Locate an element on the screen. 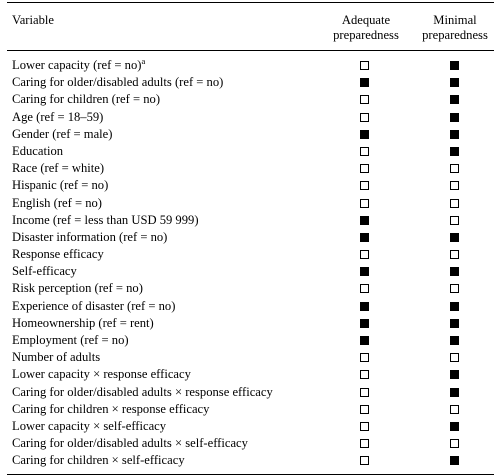  row-label-text: Hispanic (ref = no) is located at coordinates (60, 185).